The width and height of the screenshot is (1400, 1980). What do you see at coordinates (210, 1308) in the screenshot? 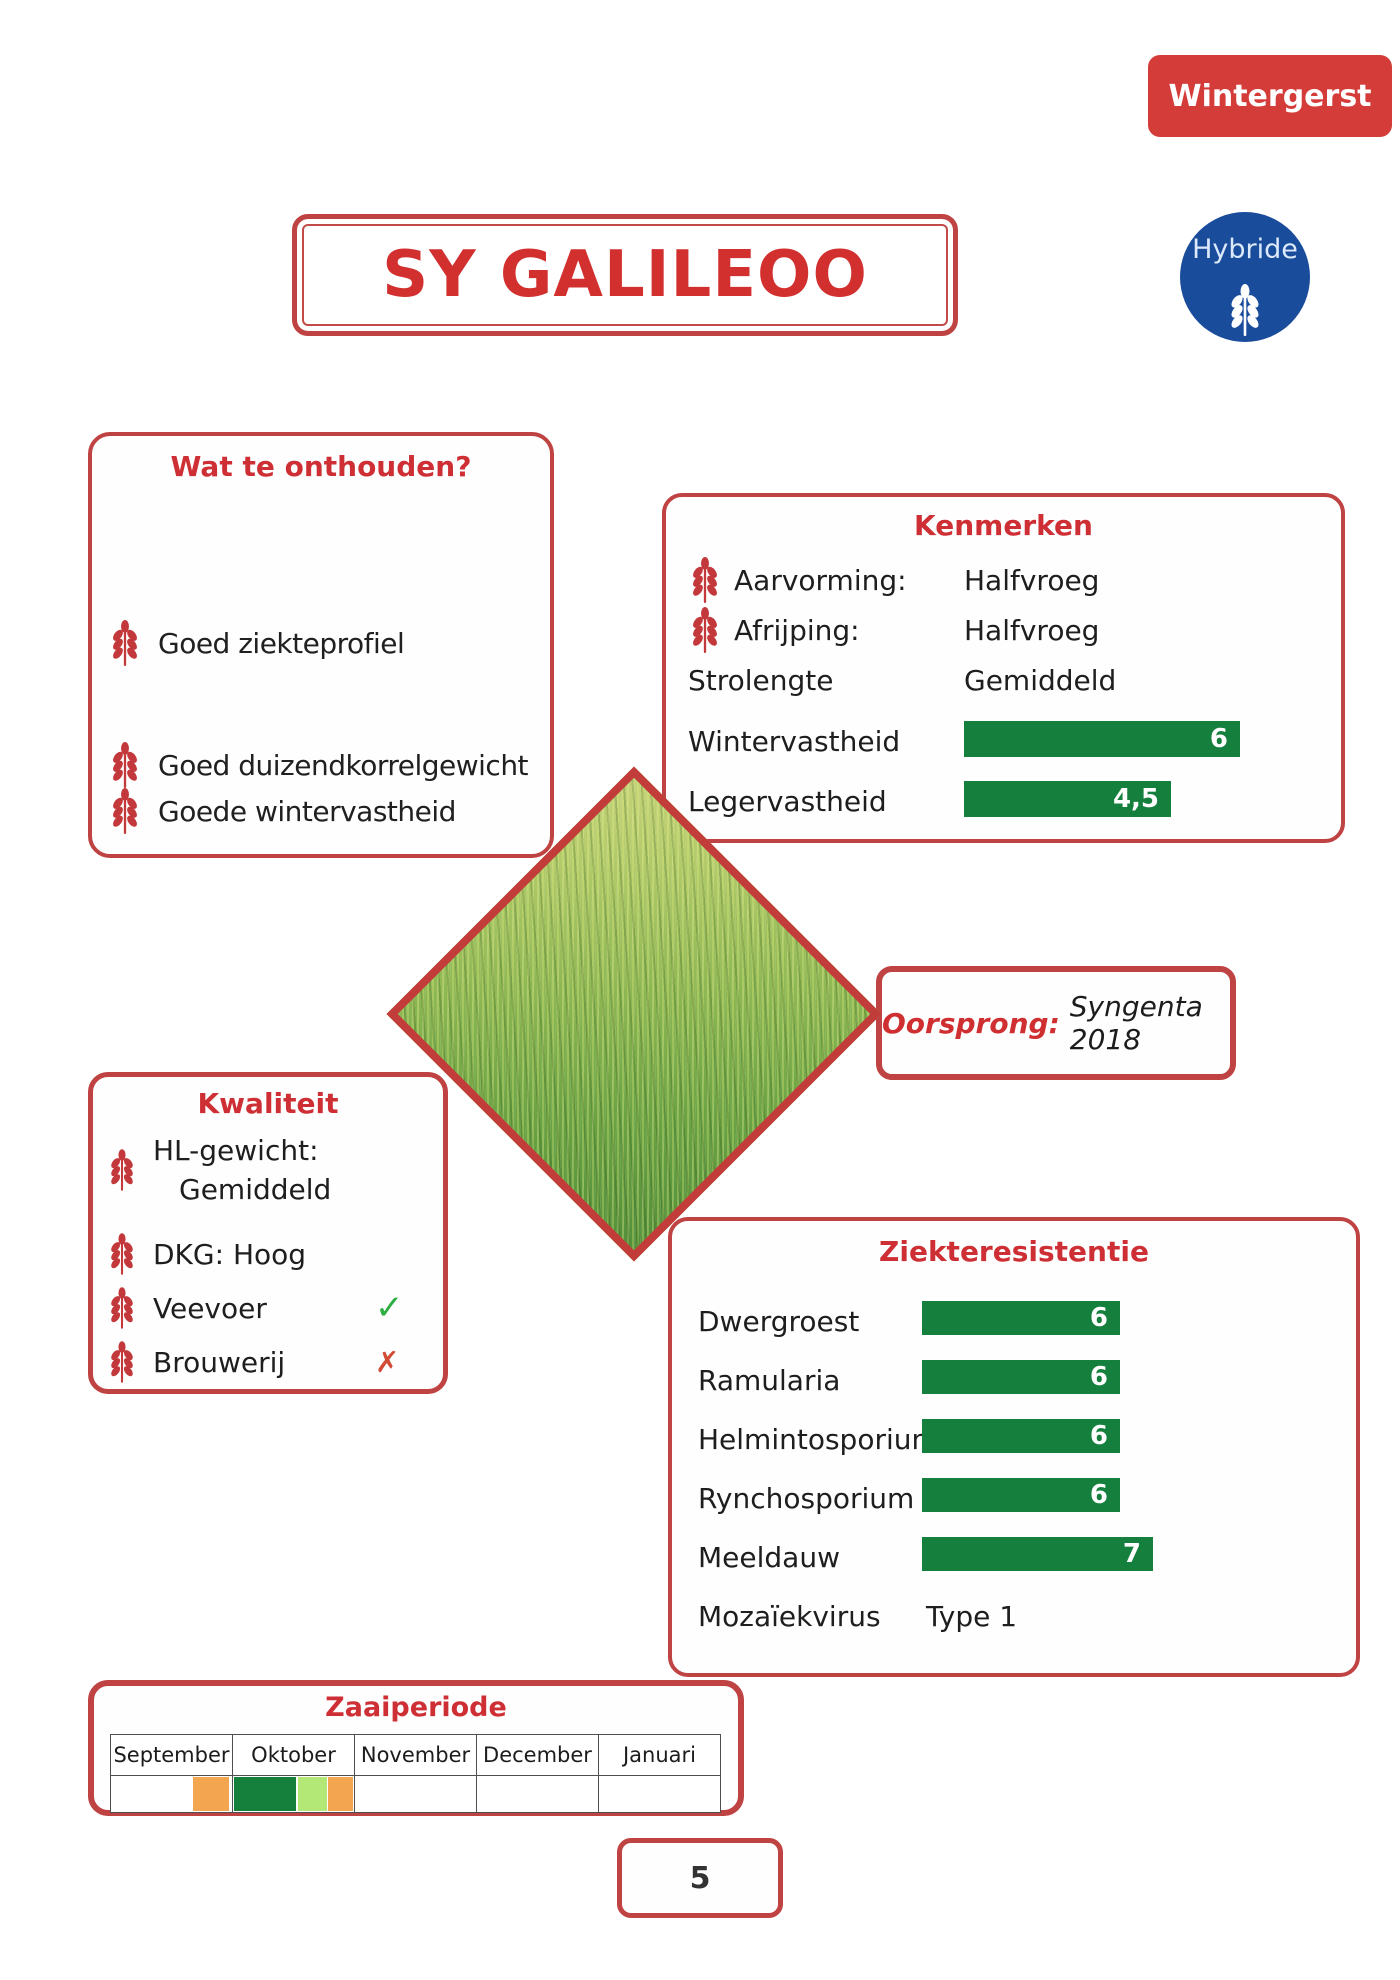
I see `quality-label: Veevoer` at bounding box center [210, 1308].